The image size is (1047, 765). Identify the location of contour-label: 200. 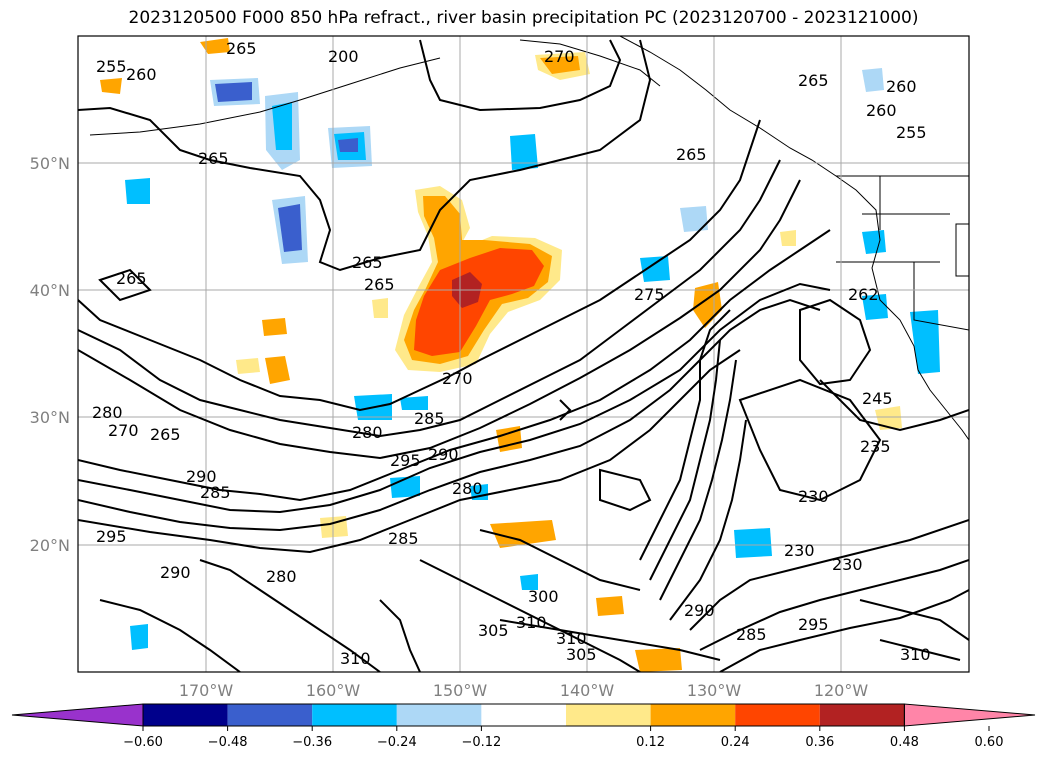
(343, 56).